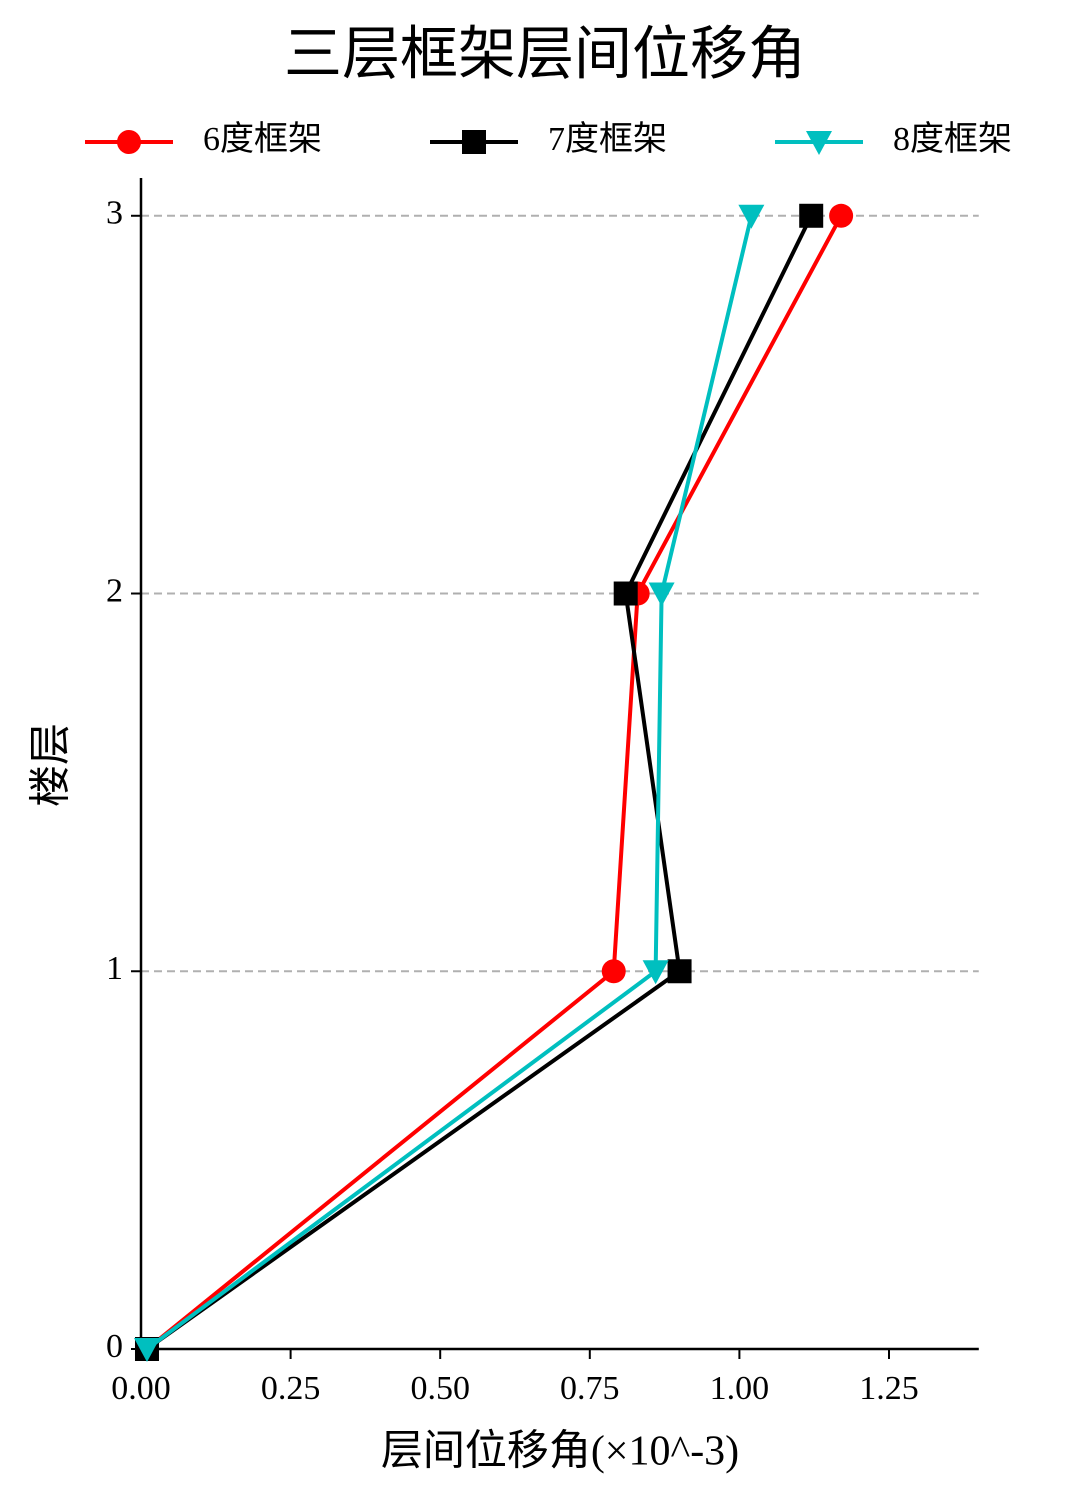  Describe the element at coordinates (114, 213) in the screenshot. I see `y-tick-label: 3` at that location.